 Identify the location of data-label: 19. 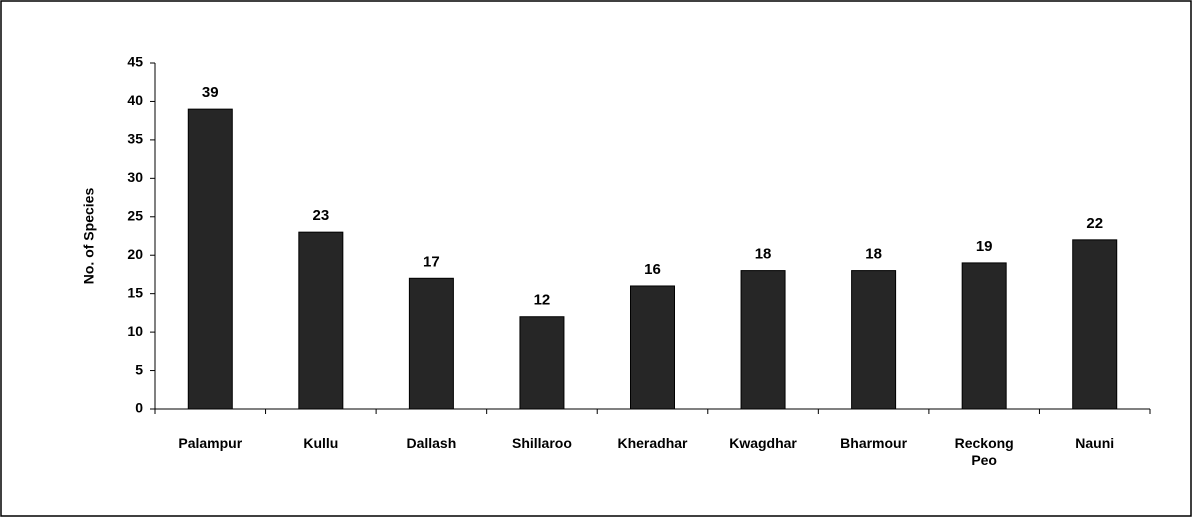
(984, 246).